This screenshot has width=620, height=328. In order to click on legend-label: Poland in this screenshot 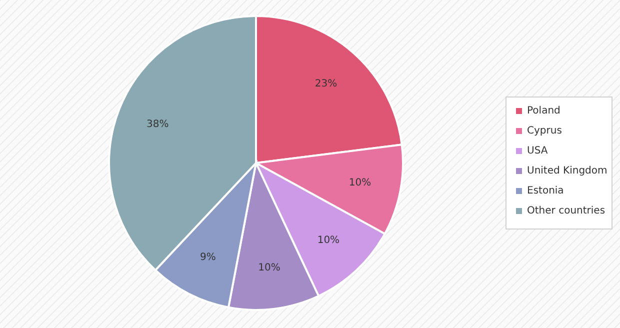, I will do `click(543, 111)`.